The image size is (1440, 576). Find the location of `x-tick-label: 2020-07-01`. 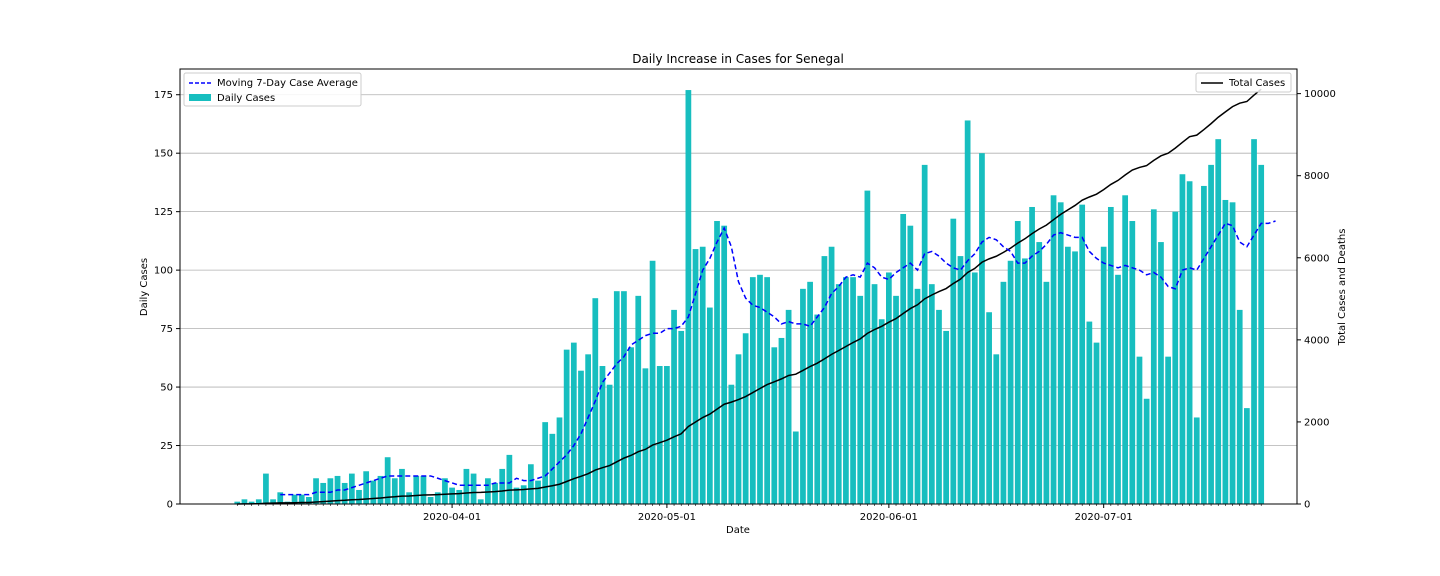

x-tick-label: 2020-07-01 is located at coordinates (1104, 517).